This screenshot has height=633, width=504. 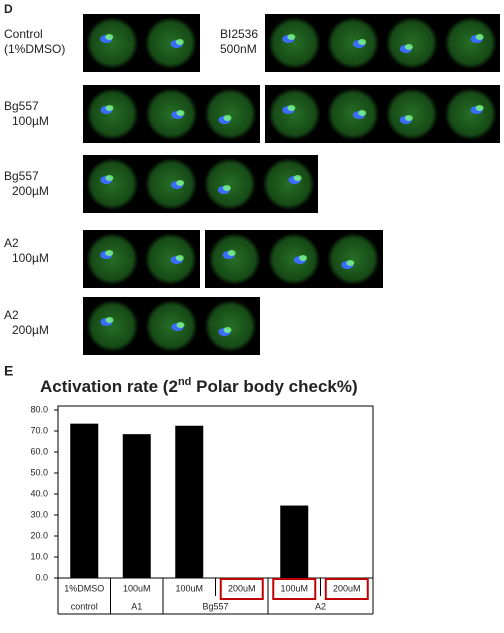 I want to click on y-tick-label: 30.0, so click(x=39, y=514).